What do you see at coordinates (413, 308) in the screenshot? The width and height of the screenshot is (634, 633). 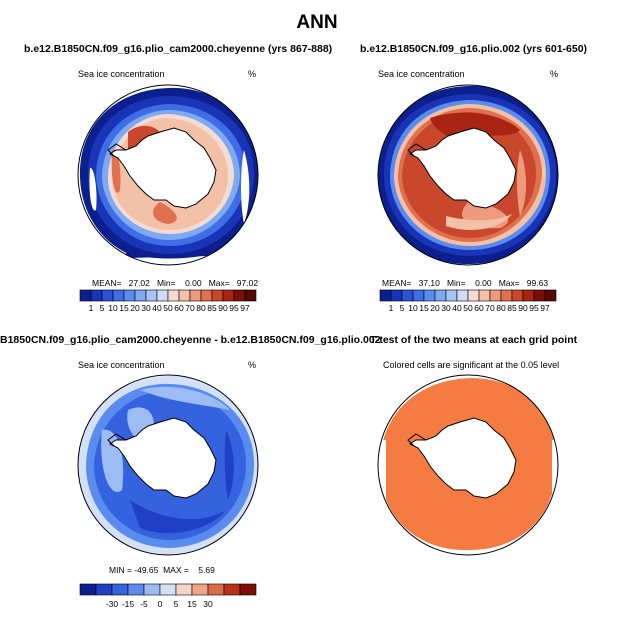 I see `panel-2-colorbar-tick-label: 10` at bounding box center [413, 308].